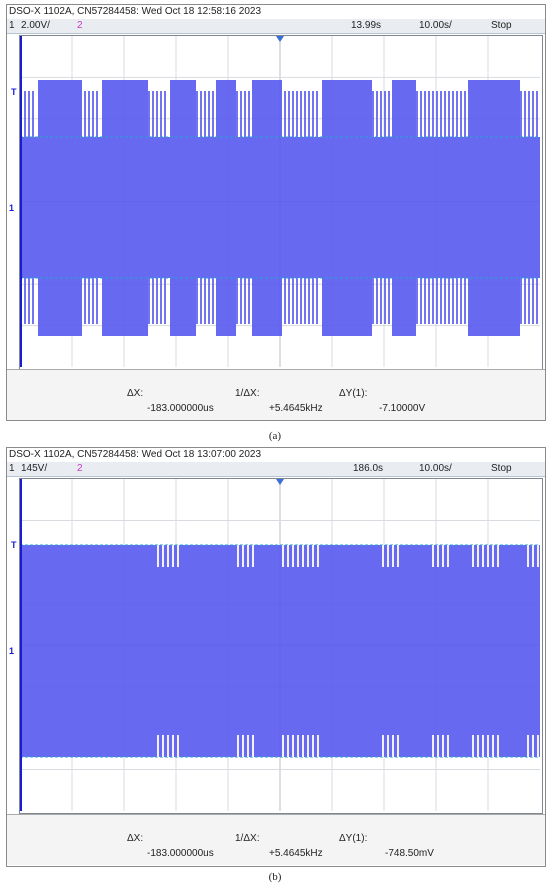  I want to click on delta-y-value: -748.50mV, so click(409, 853).